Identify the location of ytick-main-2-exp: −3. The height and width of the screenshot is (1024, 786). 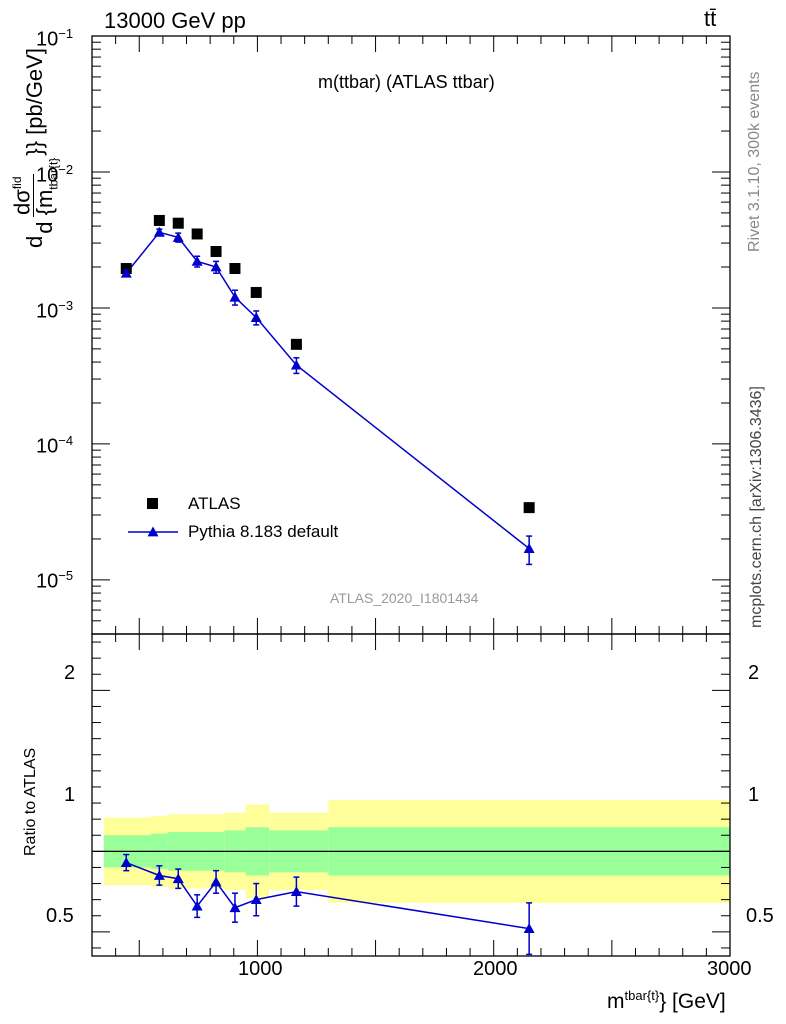
(66, 305).